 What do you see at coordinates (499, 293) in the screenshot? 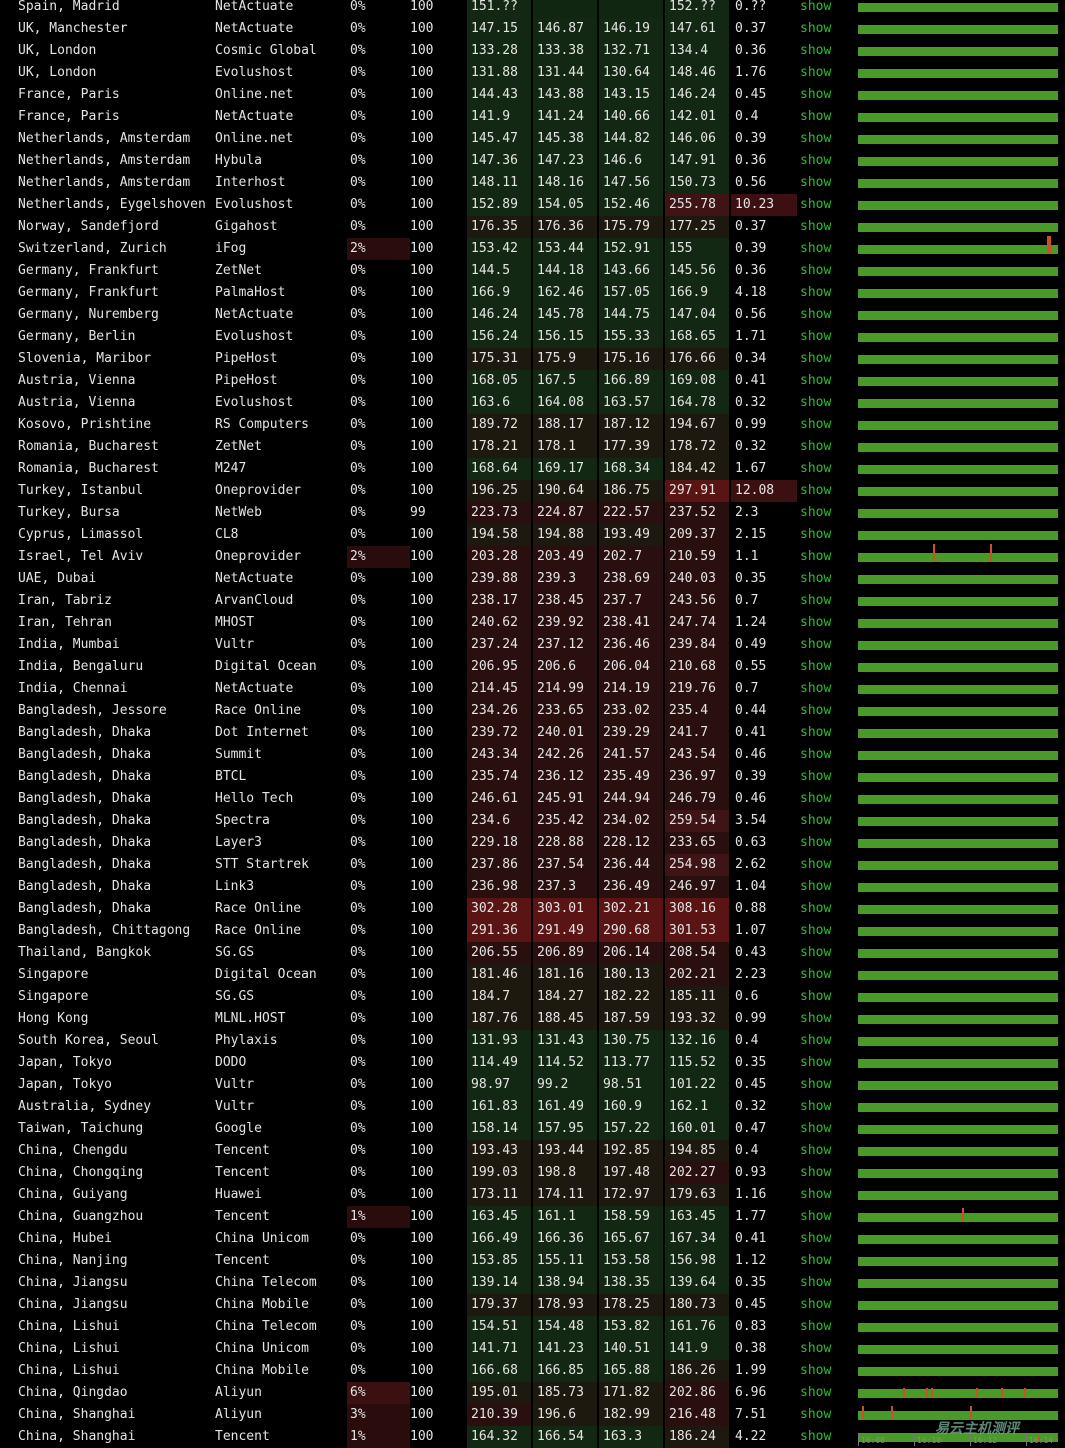
I see `last-cell: 166.9` at bounding box center [499, 293].